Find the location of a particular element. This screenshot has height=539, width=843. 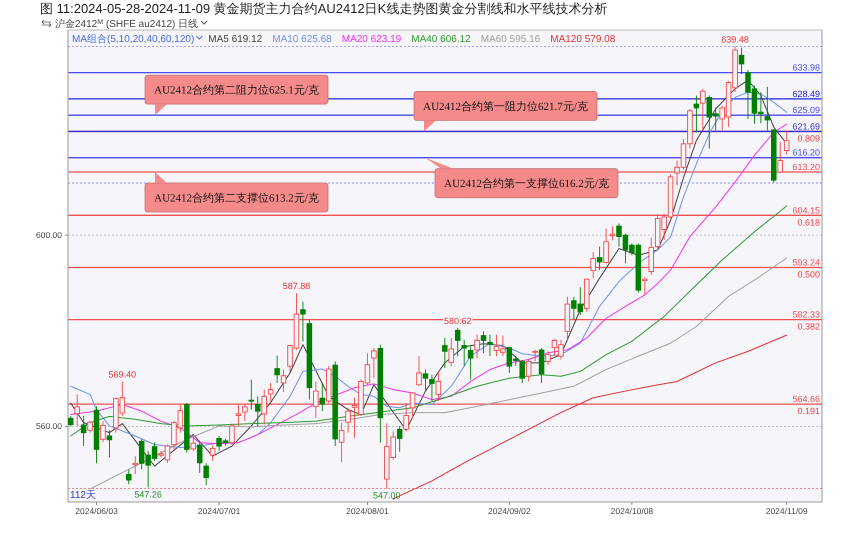

annotation: AU2412合约第二支撑位613.2元/克 is located at coordinates (236, 198).